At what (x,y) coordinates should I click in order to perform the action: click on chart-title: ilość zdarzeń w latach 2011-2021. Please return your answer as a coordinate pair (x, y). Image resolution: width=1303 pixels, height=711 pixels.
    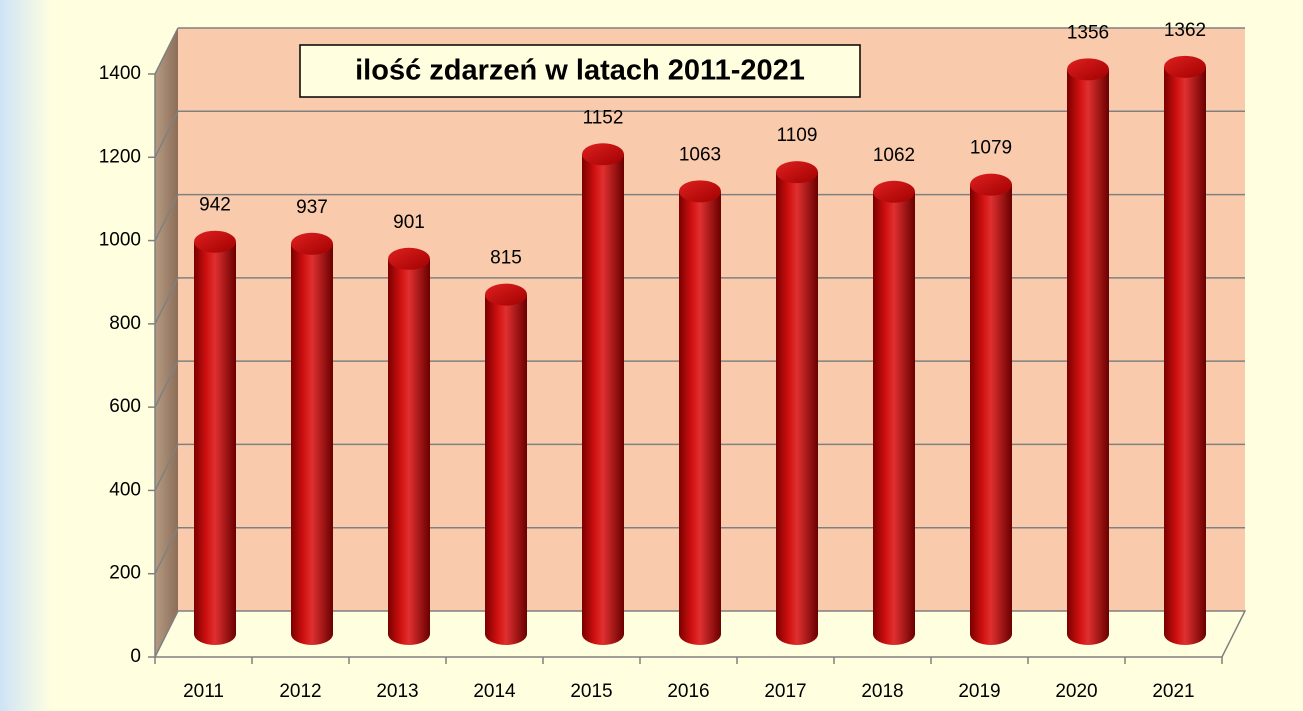
    Looking at the image, I should click on (580, 71).